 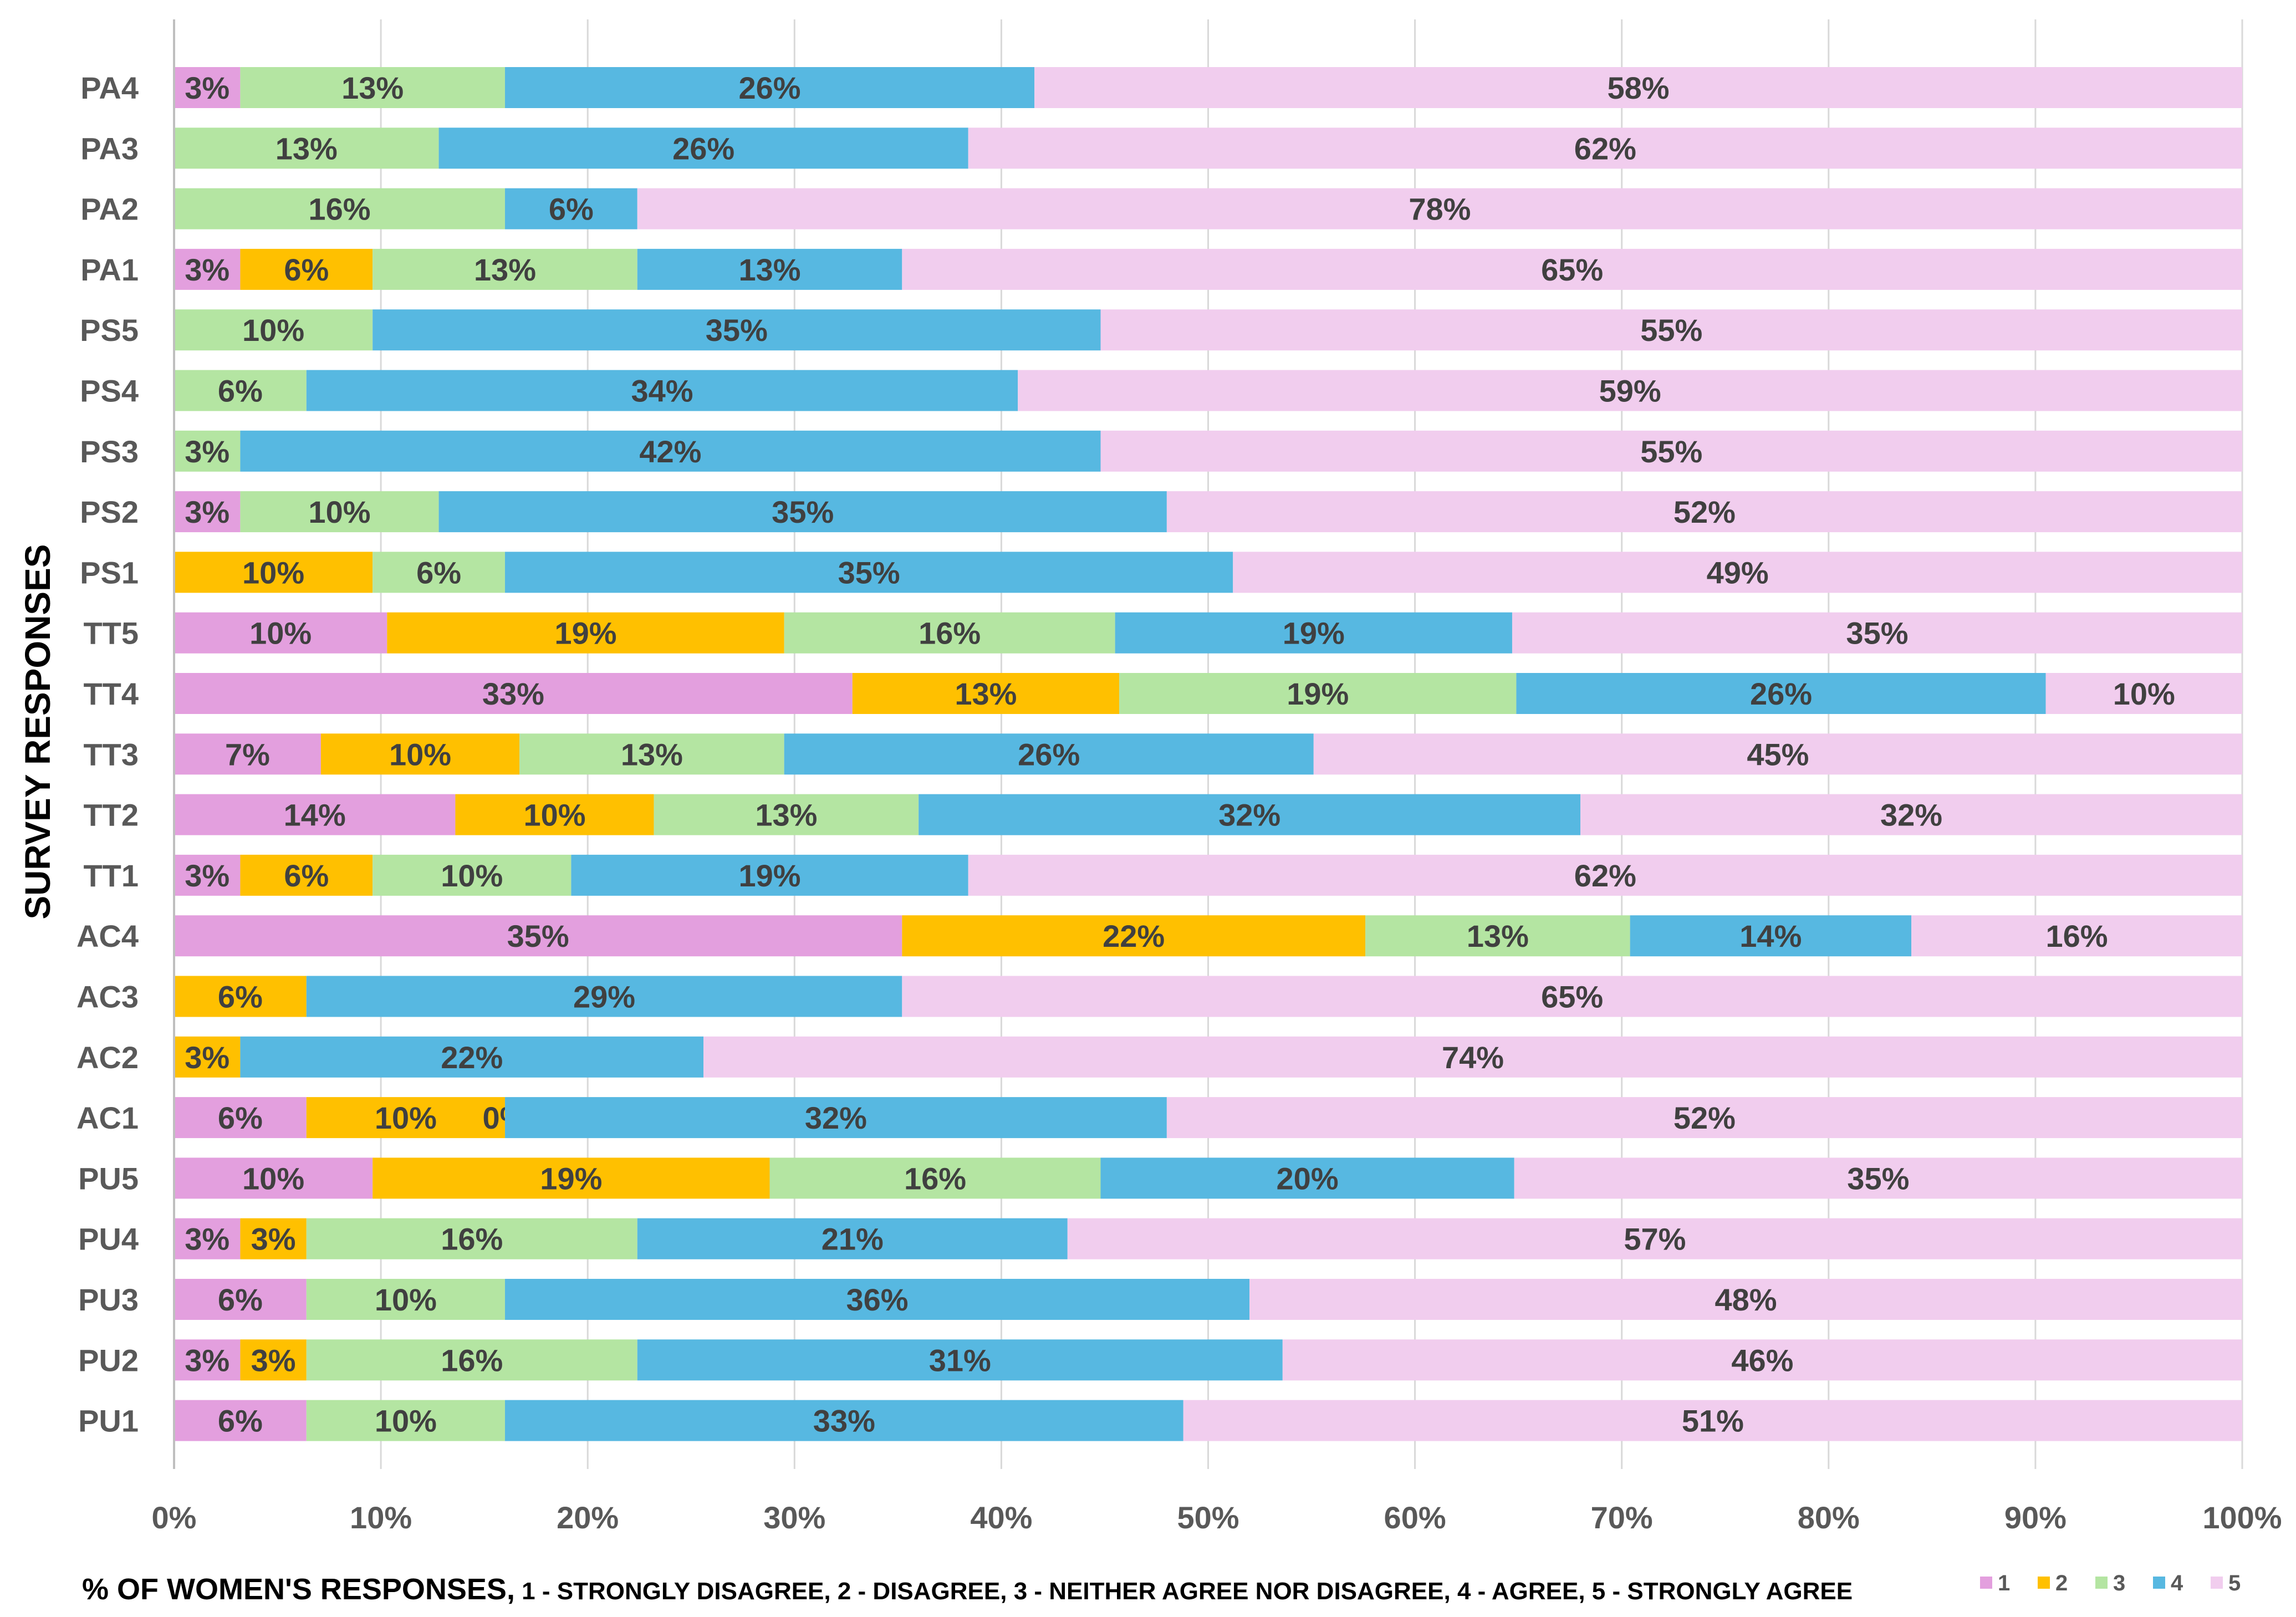 What do you see at coordinates (1217, 1517) in the screenshot?
I see `x-tick-labels: 0% 10% 20% 30% 40% 50% 60% 70% 80% 90% 100%` at bounding box center [1217, 1517].